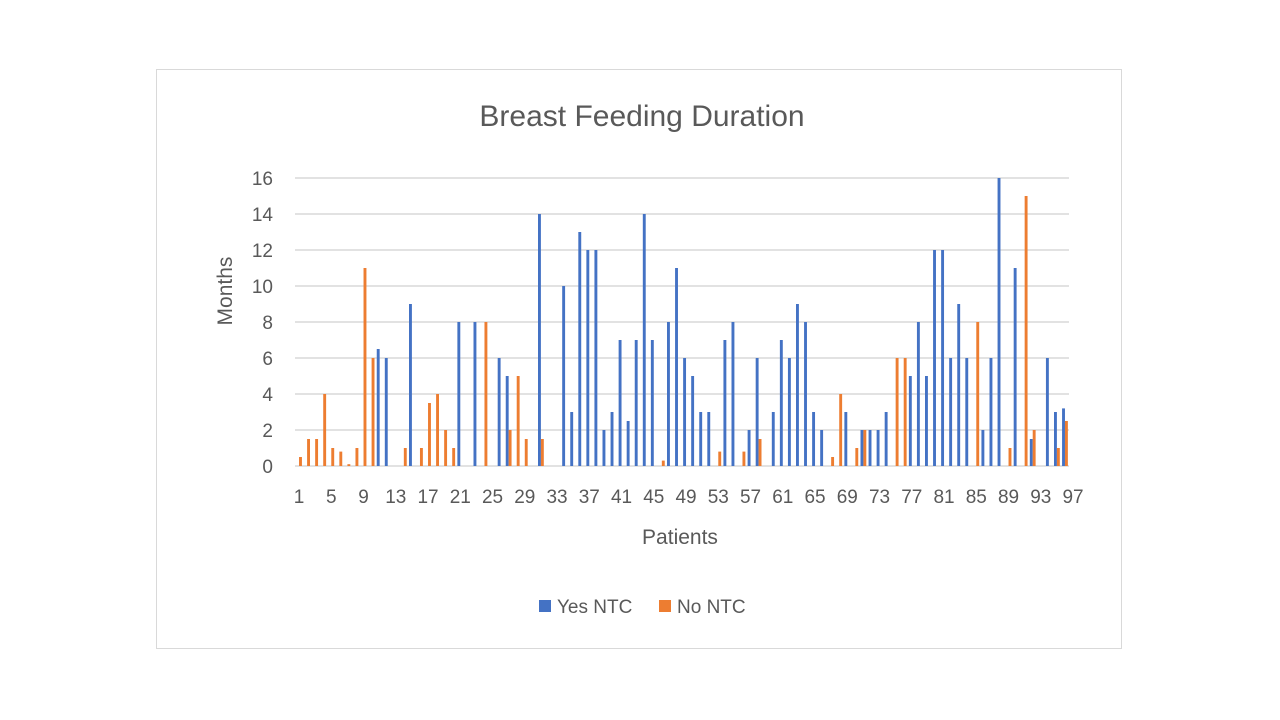 Image resolution: width=1280 pixels, height=720 pixels. Describe the element at coordinates (363, 497) in the screenshot. I see `x-tick-label: 9` at that location.